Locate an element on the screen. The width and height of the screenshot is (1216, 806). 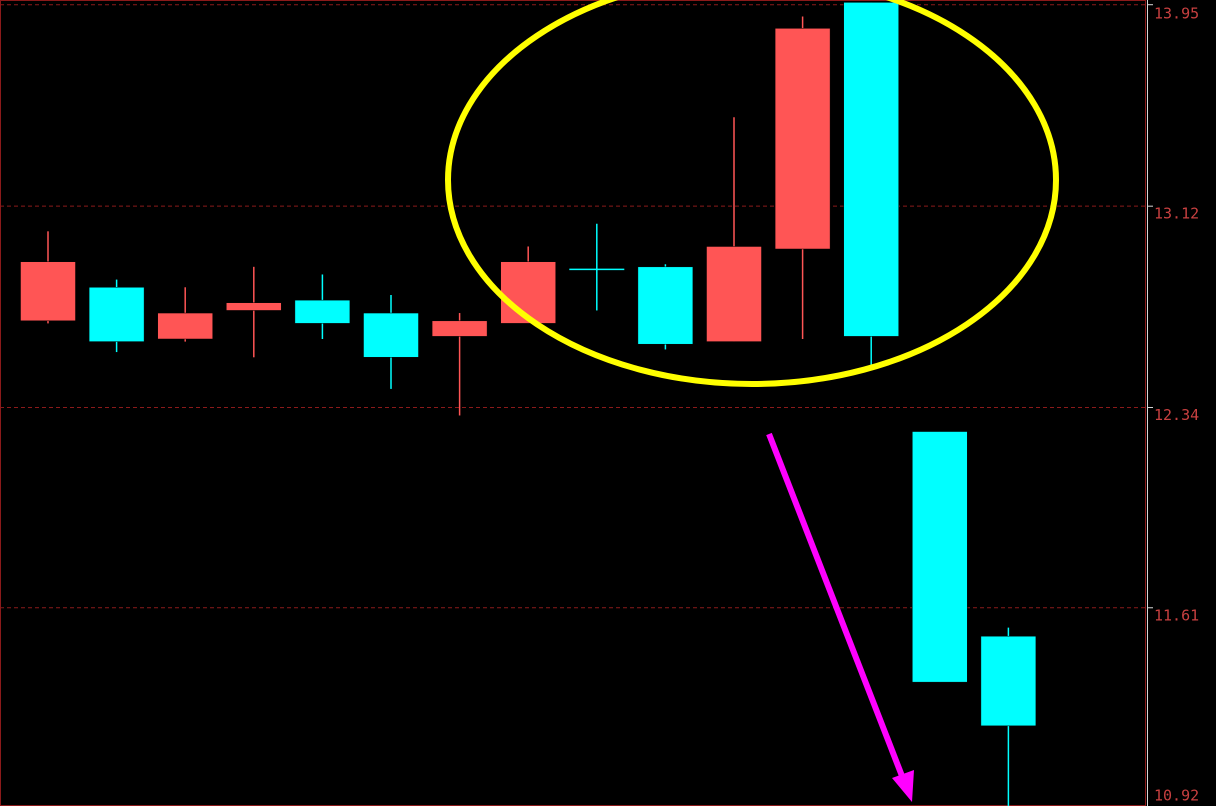
arrow-shaft is located at coordinates (835, 605).